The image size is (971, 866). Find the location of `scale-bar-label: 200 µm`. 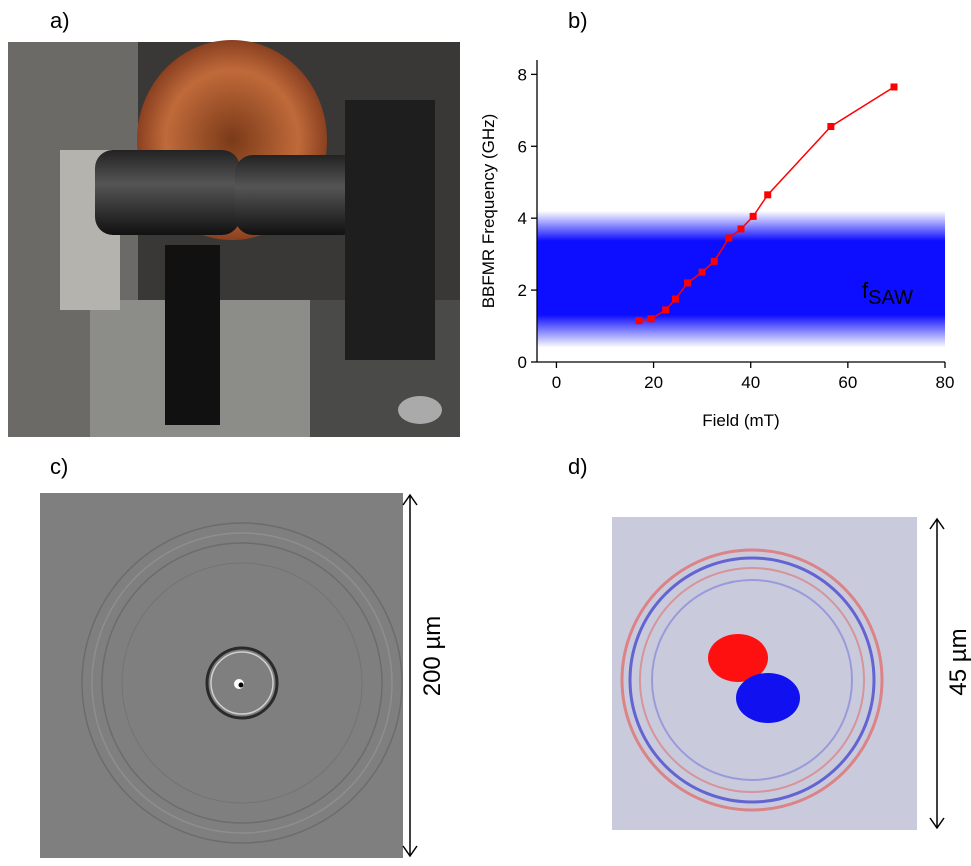

scale-bar-label: 200 µm is located at coordinates (432, 656).